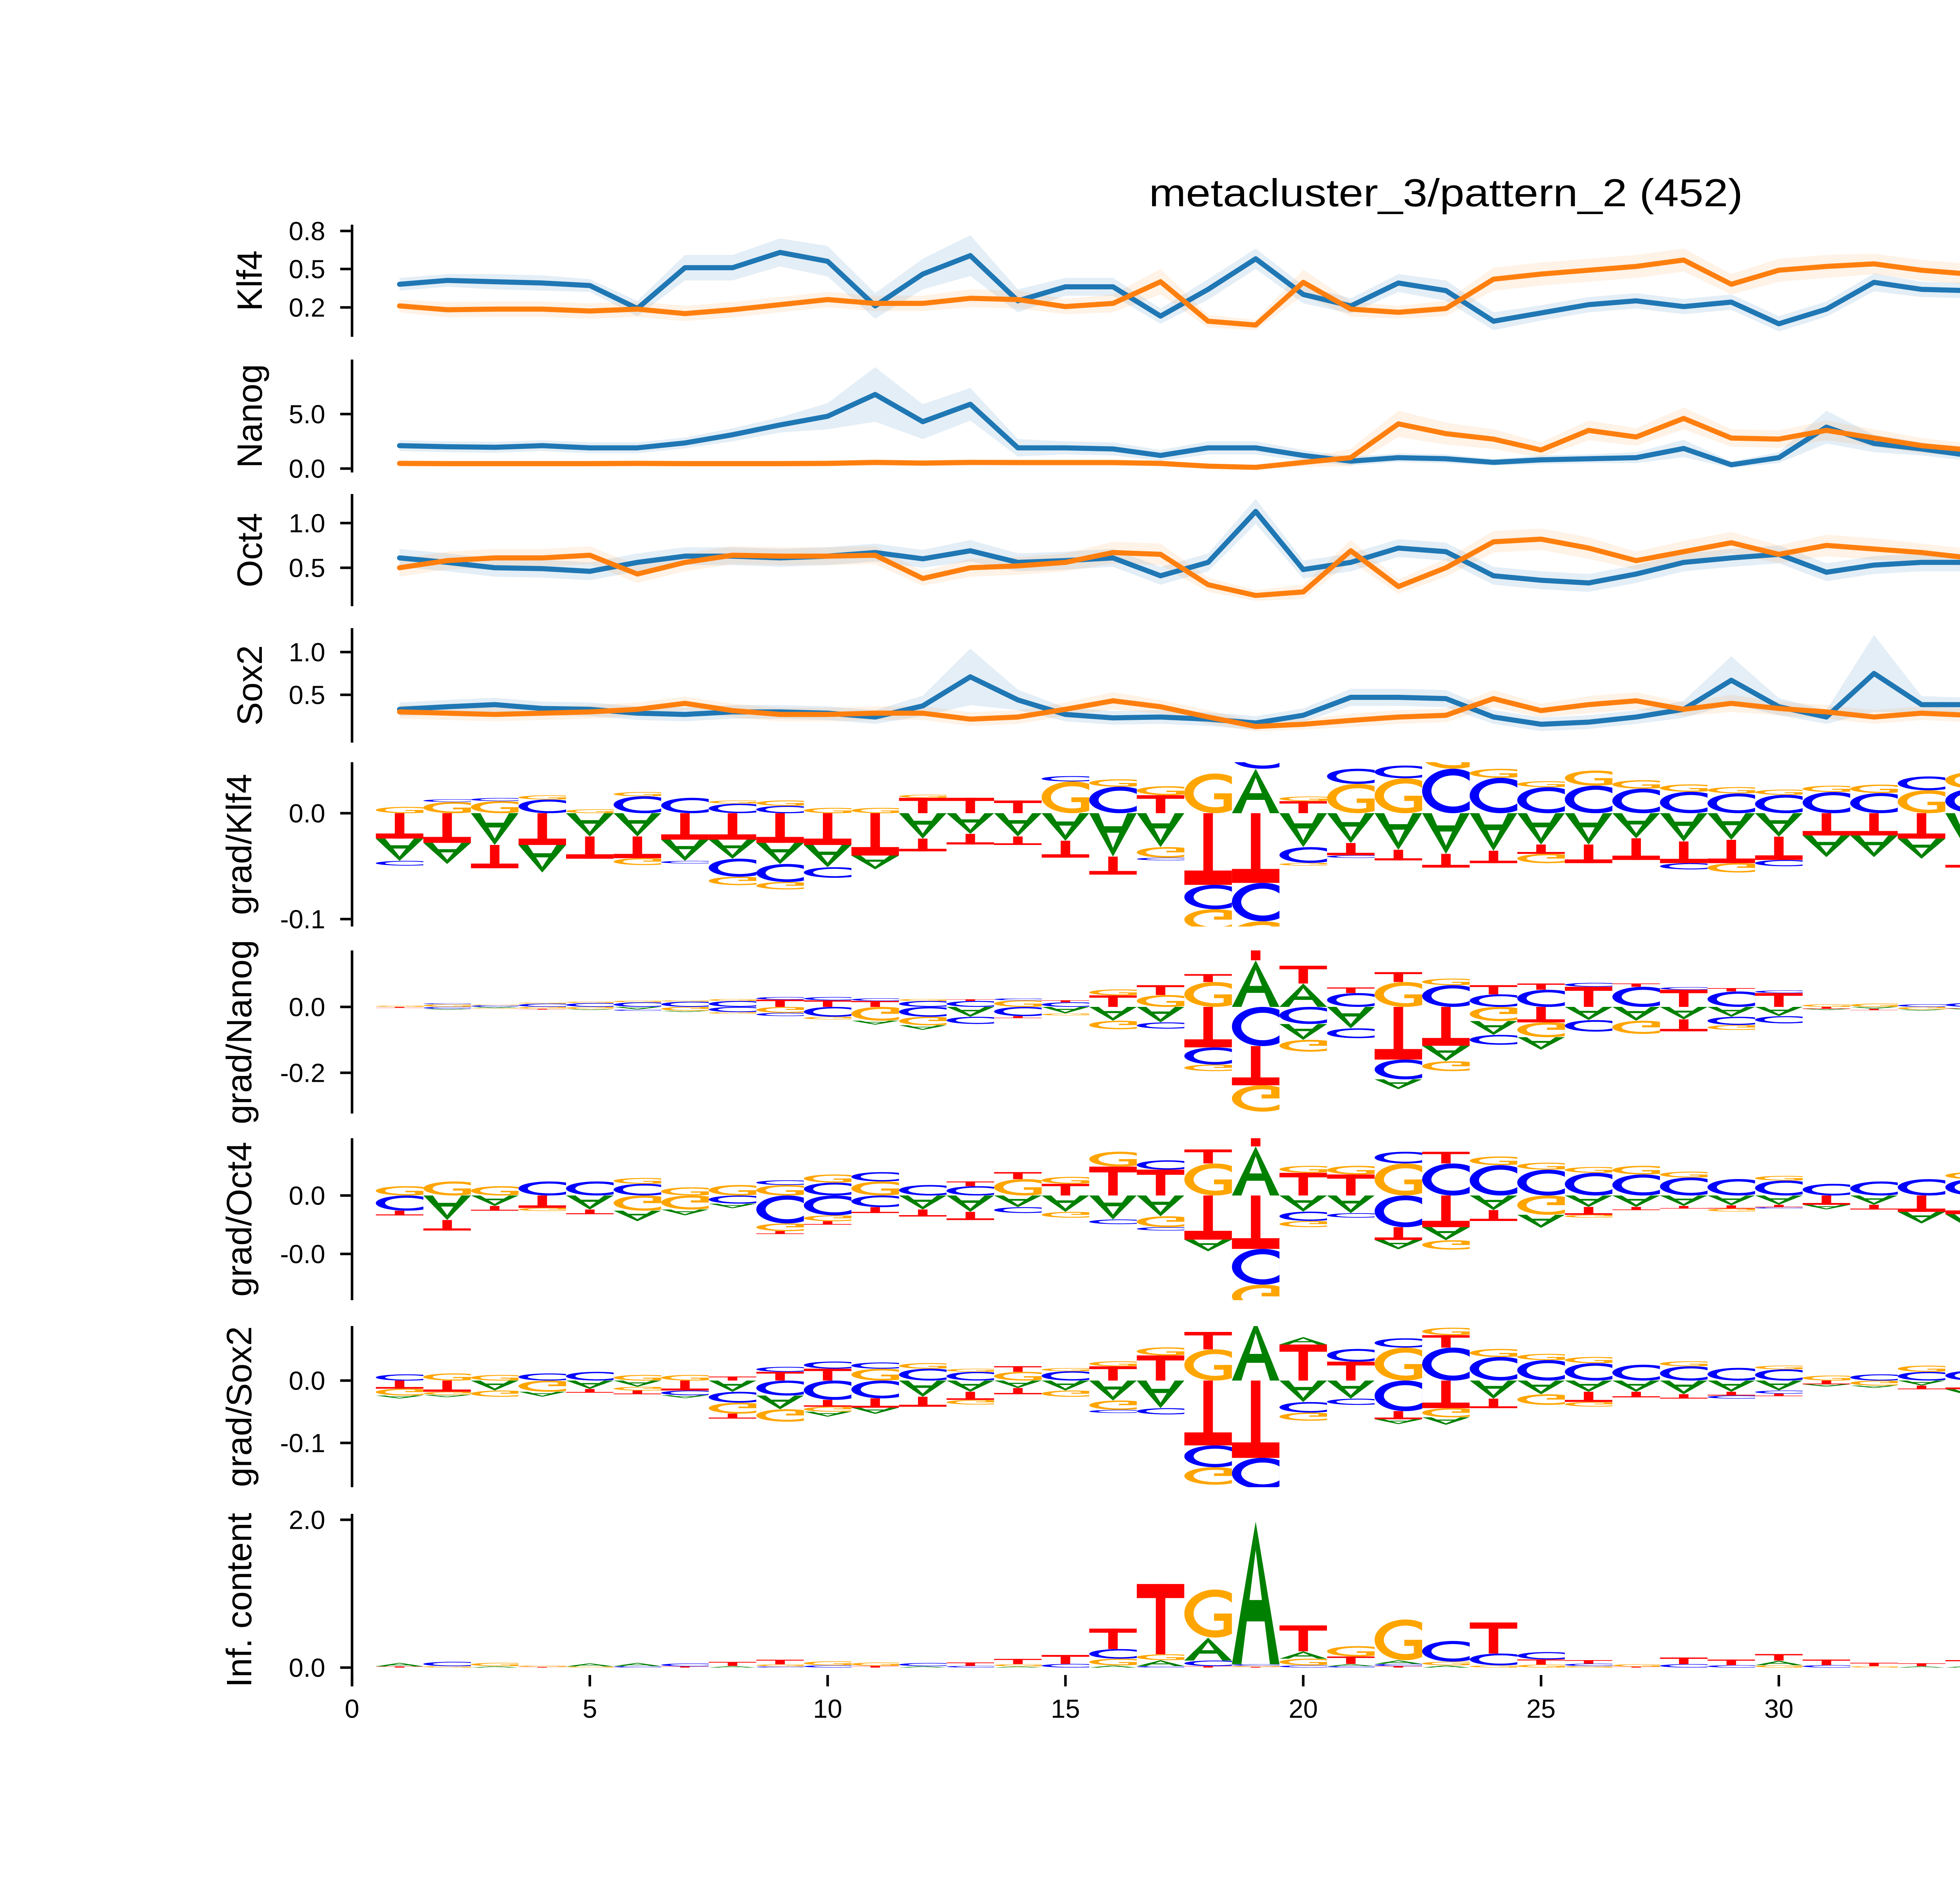 This screenshot has height=1884, width=1960. I want to click on svg-text: grad/Sox2, so click(239, 1406).